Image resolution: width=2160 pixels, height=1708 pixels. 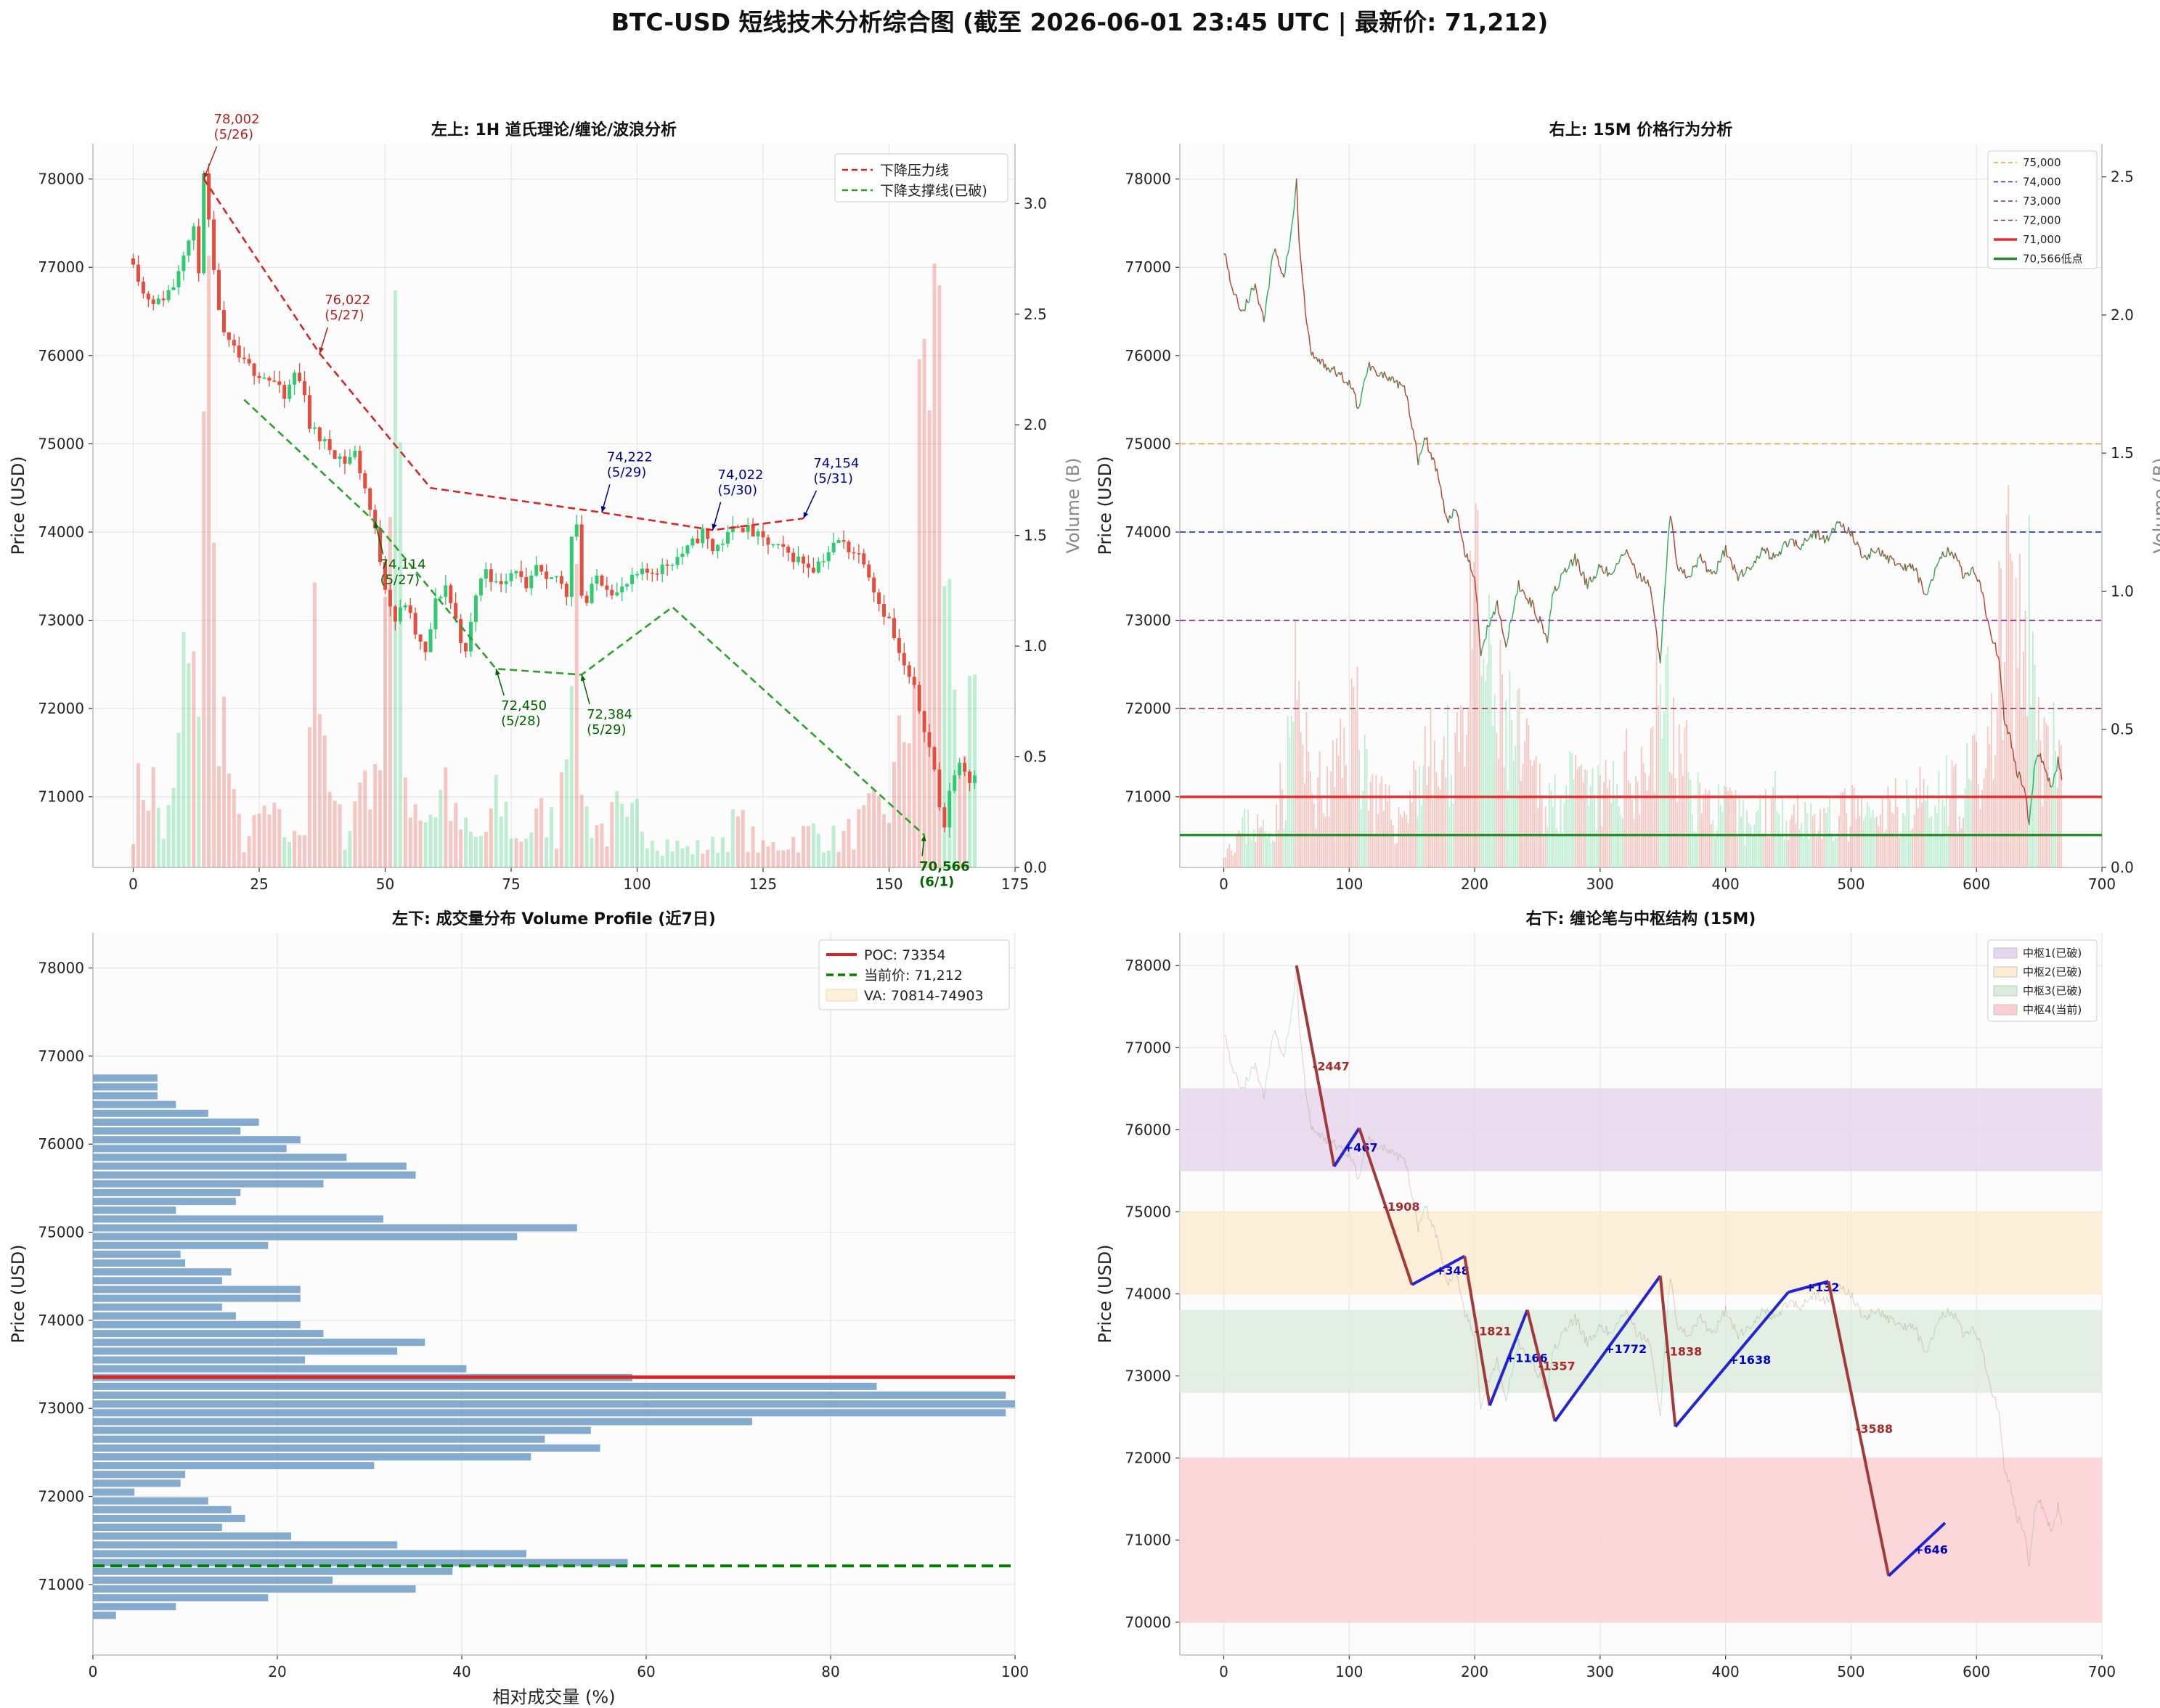 What do you see at coordinates (344, 315) in the screenshot?
I see `annotation-line: (5/27)` at bounding box center [344, 315].